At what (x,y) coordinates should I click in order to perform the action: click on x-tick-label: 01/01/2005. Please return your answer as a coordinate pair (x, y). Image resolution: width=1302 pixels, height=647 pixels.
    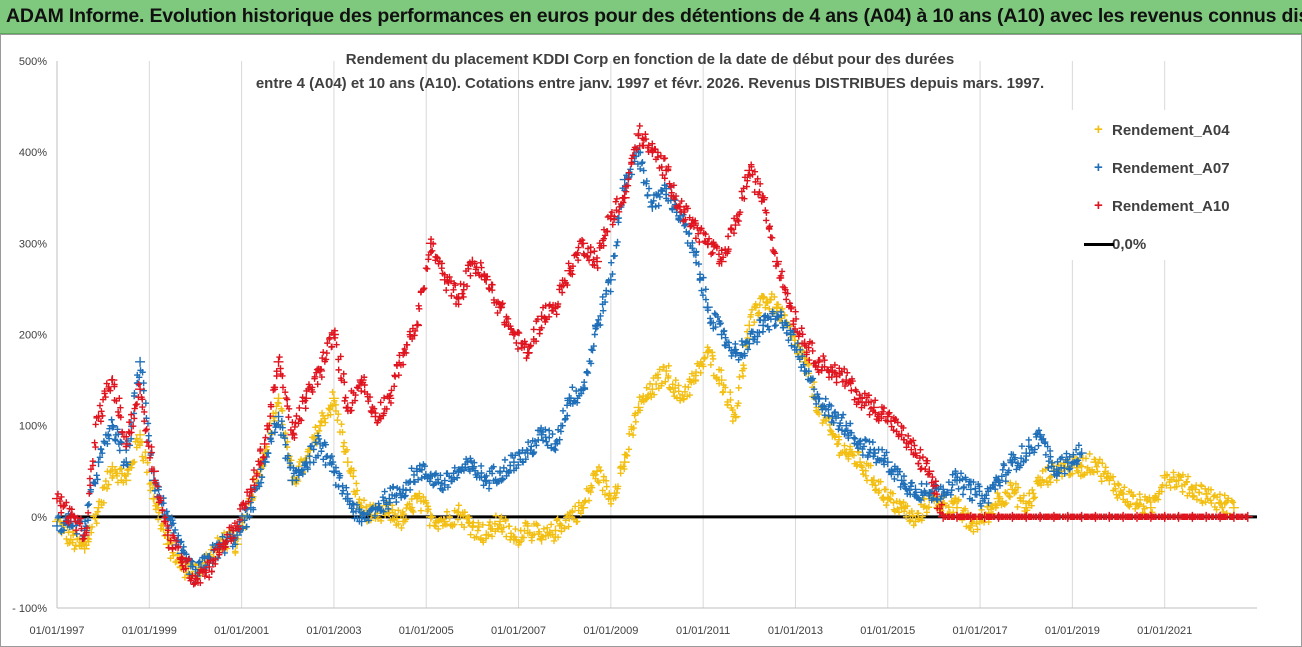
    Looking at the image, I should click on (426, 631).